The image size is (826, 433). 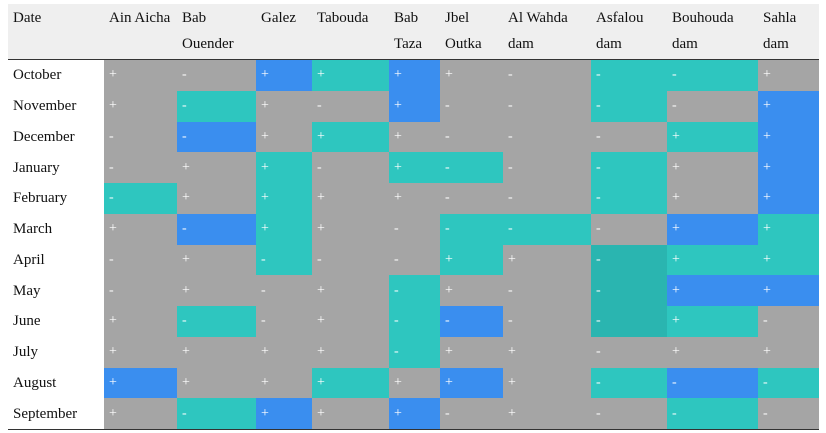 What do you see at coordinates (56, 260) in the screenshot?
I see `row-date-label: April` at bounding box center [56, 260].